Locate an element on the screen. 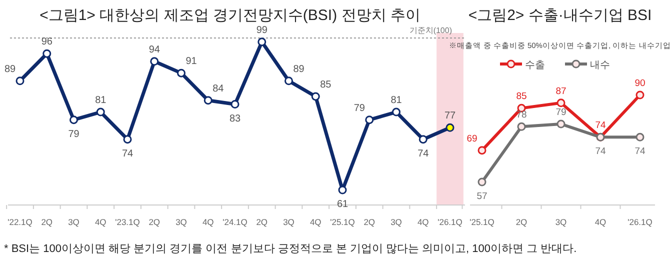 Image resolution: width=670 pixels, height=270 pixels. data-label: 90 is located at coordinates (640, 83).